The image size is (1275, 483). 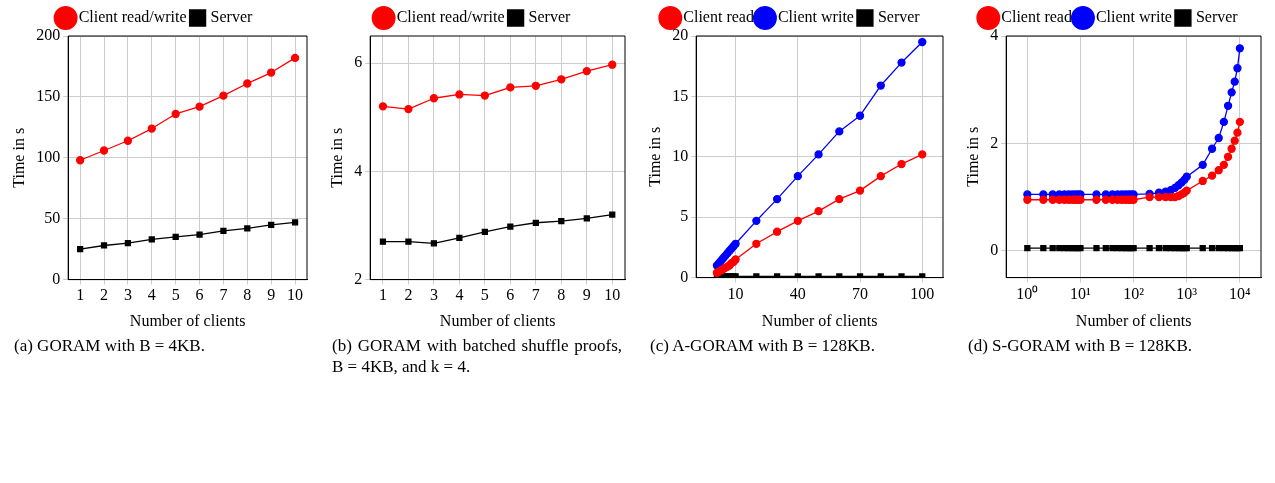 I want to click on y-tick-label: 50, so click(x=51, y=217).